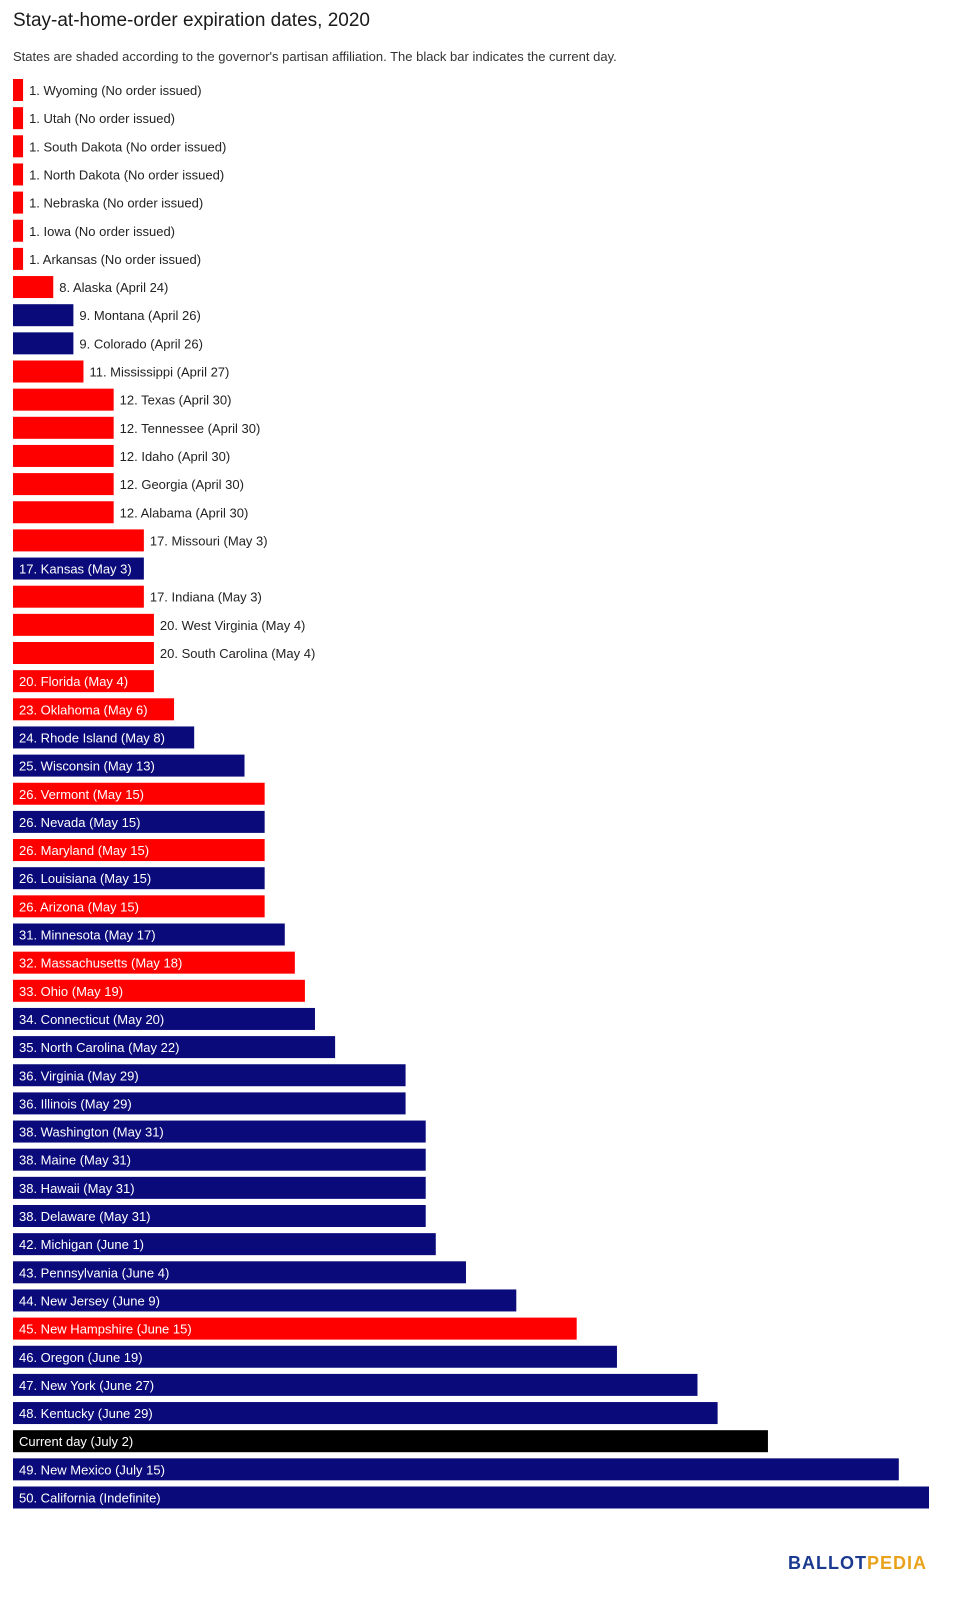 The width and height of the screenshot is (961, 1600). Describe the element at coordinates (85, 1216) in the screenshot. I see `bar-label: 38. Delaware (May 31)` at that location.